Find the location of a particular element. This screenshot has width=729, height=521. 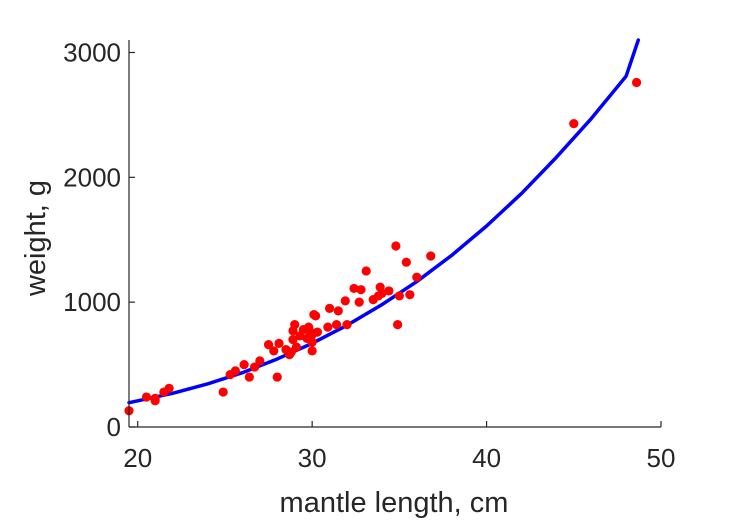

y-tick-label: 1000 is located at coordinates (92, 302).